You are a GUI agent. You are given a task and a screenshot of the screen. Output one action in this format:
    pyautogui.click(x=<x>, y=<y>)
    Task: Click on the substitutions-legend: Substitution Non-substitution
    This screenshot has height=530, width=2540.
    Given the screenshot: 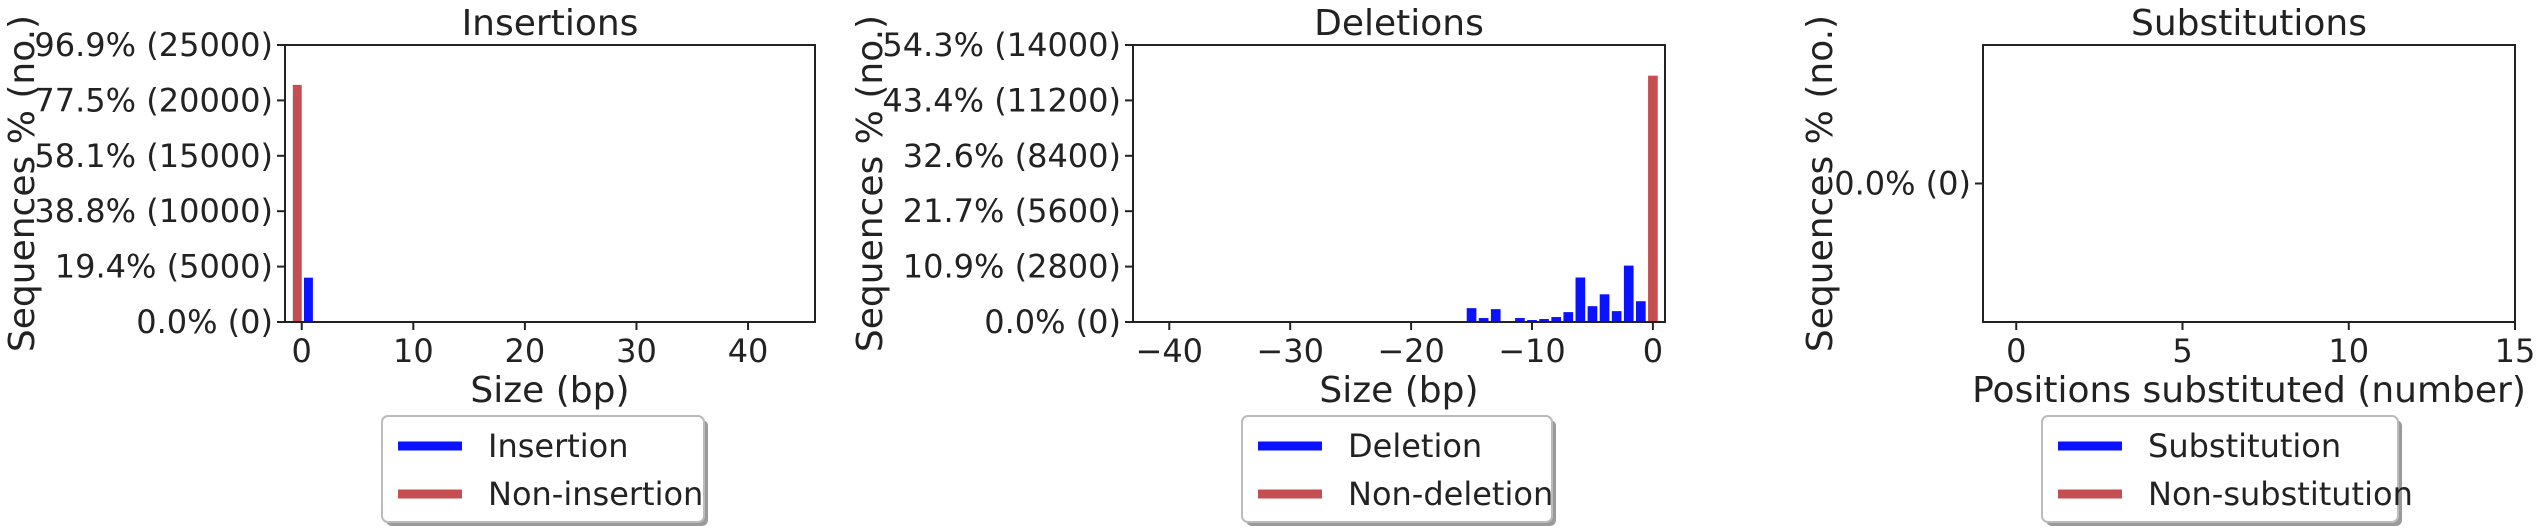 What is the action you would take?
    pyautogui.click(x=2227, y=470)
    